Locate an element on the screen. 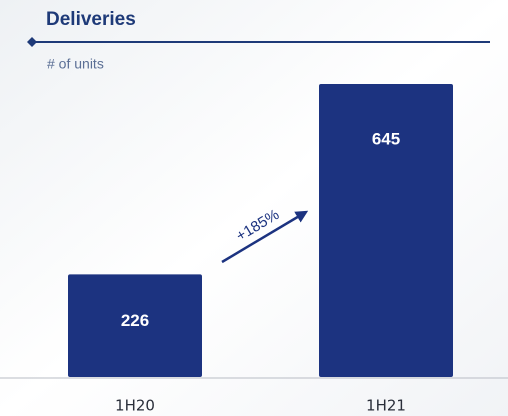  growth-arrow is located at coordinates (265, 237).